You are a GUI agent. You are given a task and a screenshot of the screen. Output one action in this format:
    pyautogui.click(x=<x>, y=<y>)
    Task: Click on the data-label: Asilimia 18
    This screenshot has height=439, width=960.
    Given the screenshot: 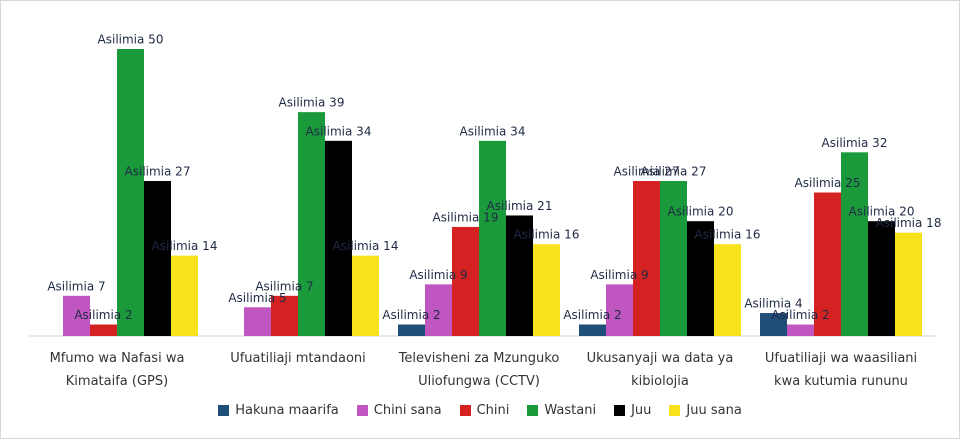 What is the action you would take?
    pyautogui.click(x=909, y=223)
    